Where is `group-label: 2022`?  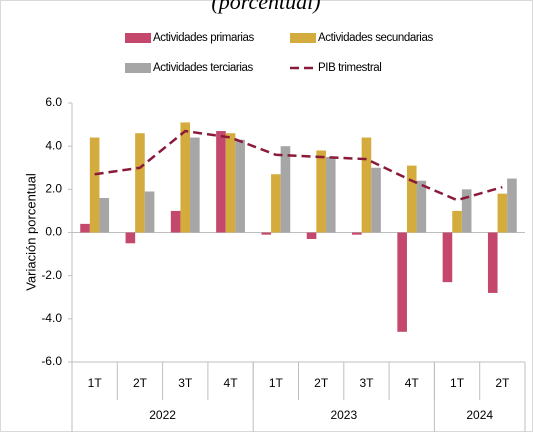
group-label: 2022 is located at coordinates (162, 415).